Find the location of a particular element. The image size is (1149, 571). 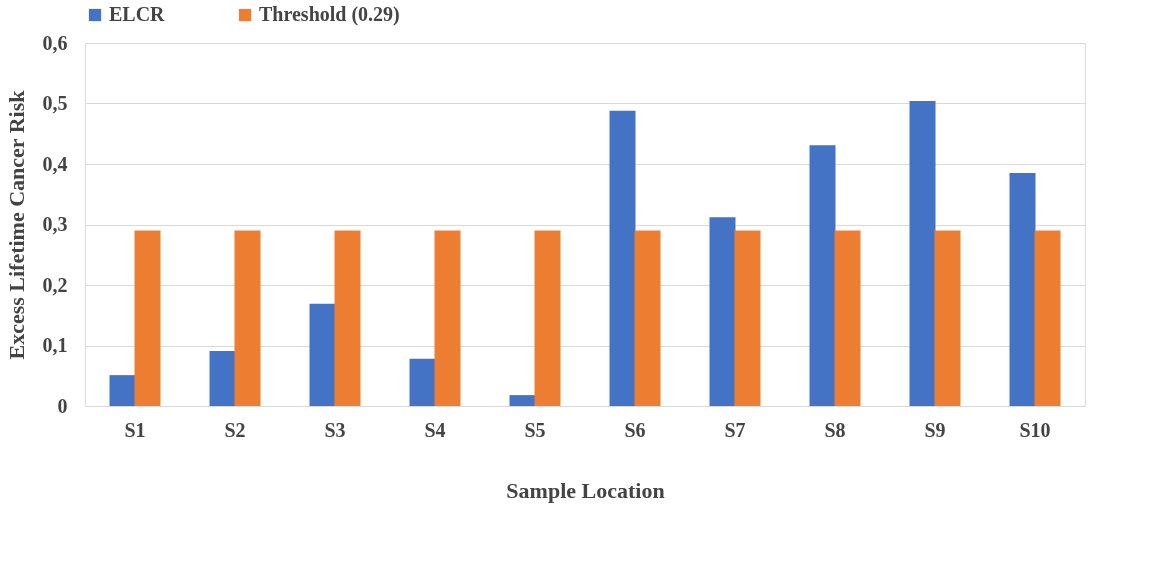

y-tick-label: 0,3 is located at coordinates (55, 224).